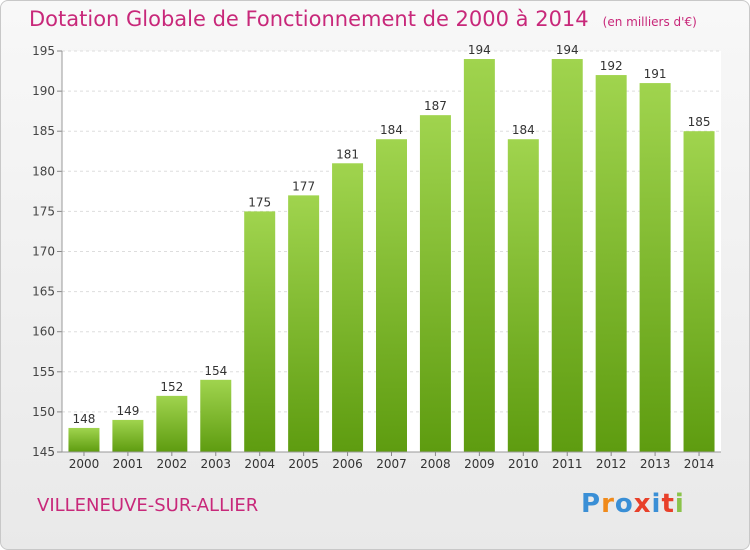  What do you see at coordinates (391, 464) in the screenshot?
I see `x-tick-label: 2007` at bounding box center [391, 464].